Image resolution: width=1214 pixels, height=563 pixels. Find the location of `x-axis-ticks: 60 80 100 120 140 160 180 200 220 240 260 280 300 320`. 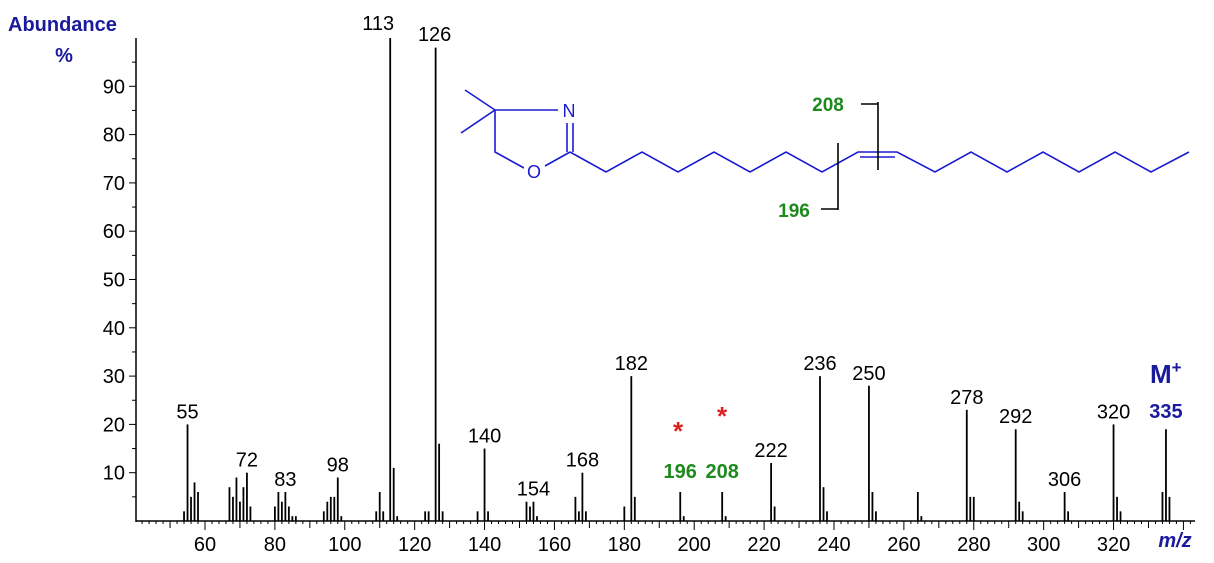

x-axis-ticks: 60 80 100 120 140 160 180 200 220 240 260 280 300 320 is located at coordinates (666, 538).